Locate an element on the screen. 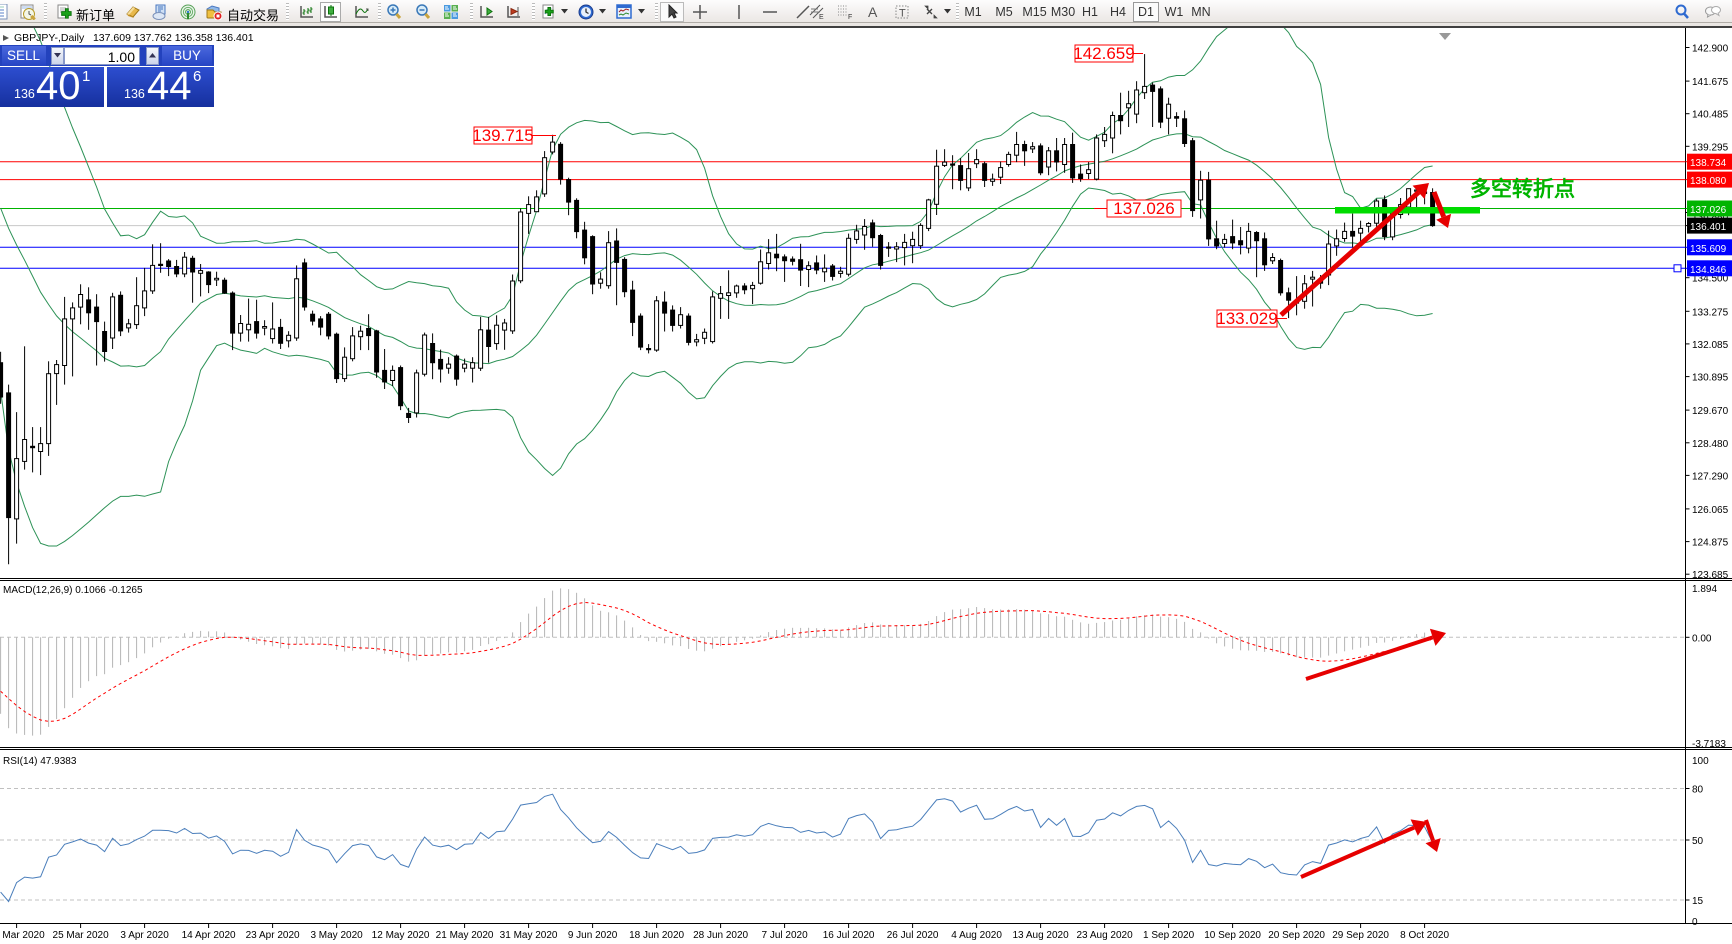 This screenshot has height=944, width=1732. svg-text: 7 Jul 2020 is located at coordinates (785, 935).